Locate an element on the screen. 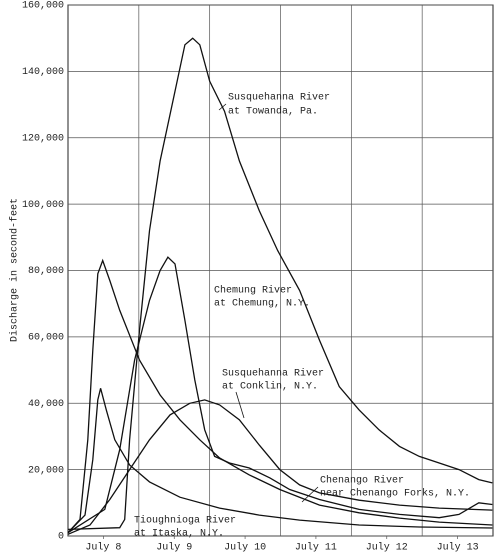 This screenshot has height=556, width=504. series-label: Chenango River is located at coordinates (362, 481).